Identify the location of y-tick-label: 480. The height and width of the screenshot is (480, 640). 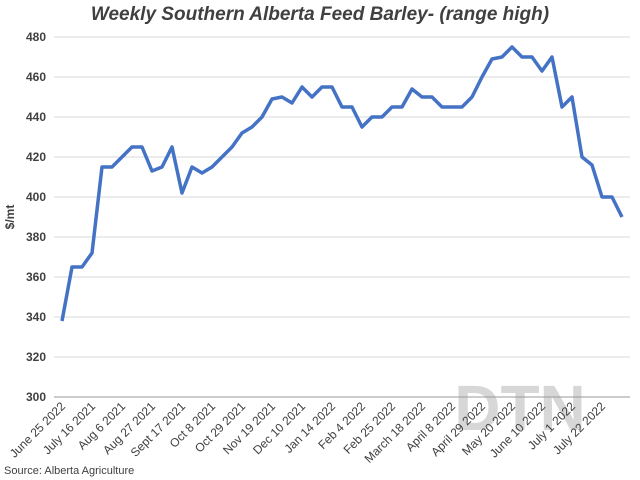
(36, 37).